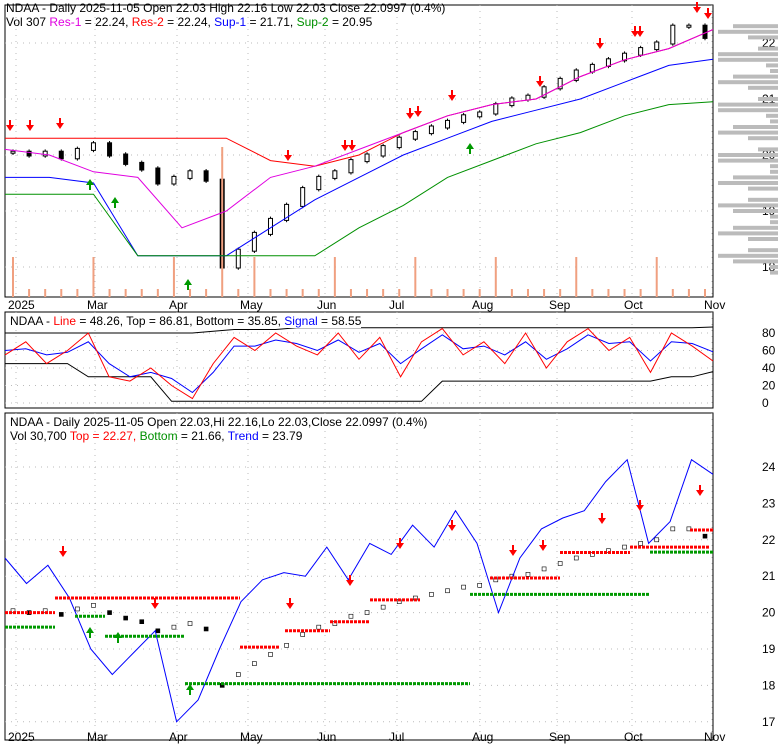 This screenshot has height=745, width=780. I want to click on sup1-value: = 21.71,, so click(271, 22).